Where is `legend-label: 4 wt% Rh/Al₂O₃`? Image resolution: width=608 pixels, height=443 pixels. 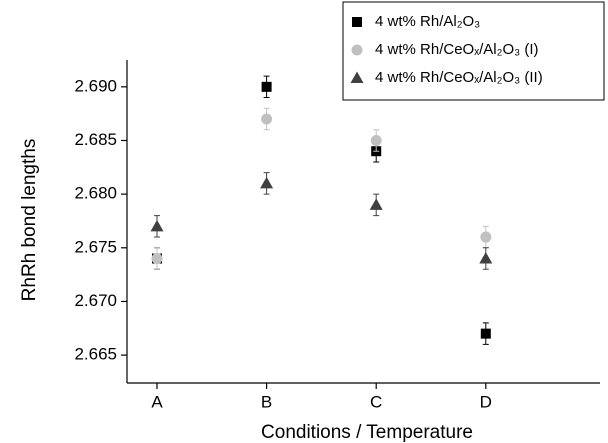 legend-label: 4 wt% Rh/Al₂O₃ is located at coordinates (427, 21).